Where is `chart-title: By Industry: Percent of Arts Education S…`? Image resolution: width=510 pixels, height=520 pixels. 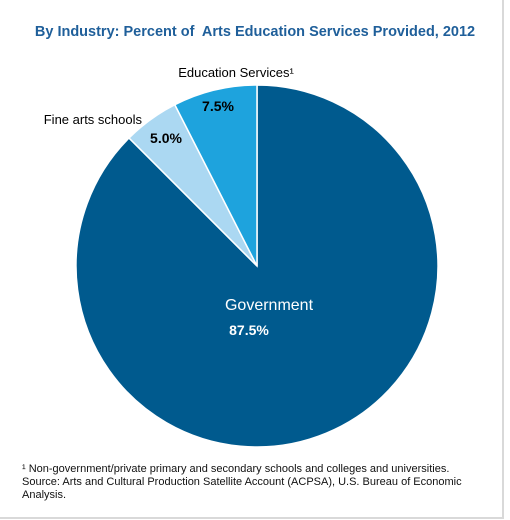
chart-title: By Industry: Percent of Arts Education S… is located at coordinates (255, 32).